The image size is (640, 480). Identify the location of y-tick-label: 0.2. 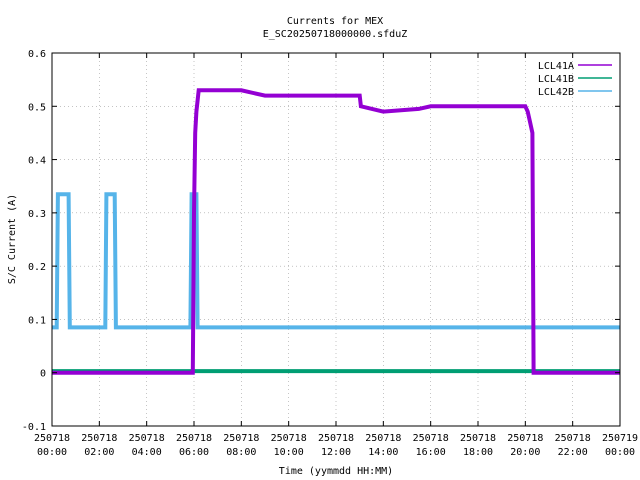
(37, 267).